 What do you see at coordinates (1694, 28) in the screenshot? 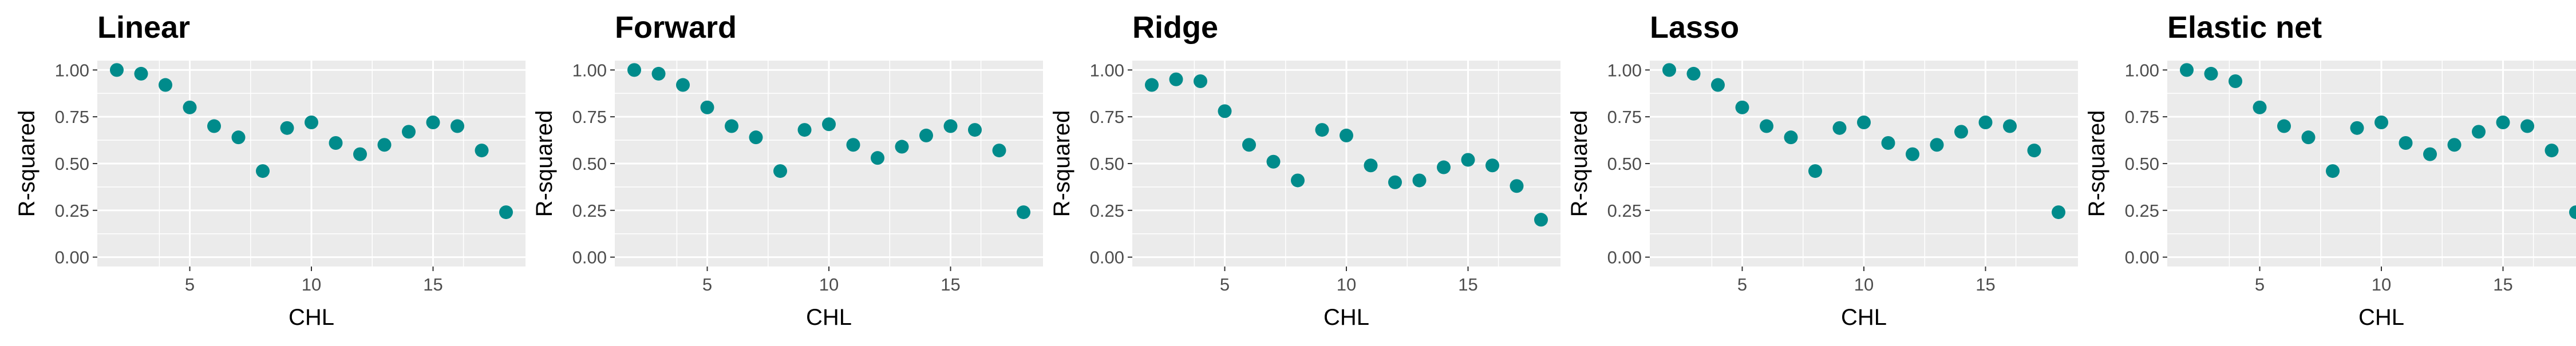
I see `chart-title: Lasso` at bounding box center [1694, 28].